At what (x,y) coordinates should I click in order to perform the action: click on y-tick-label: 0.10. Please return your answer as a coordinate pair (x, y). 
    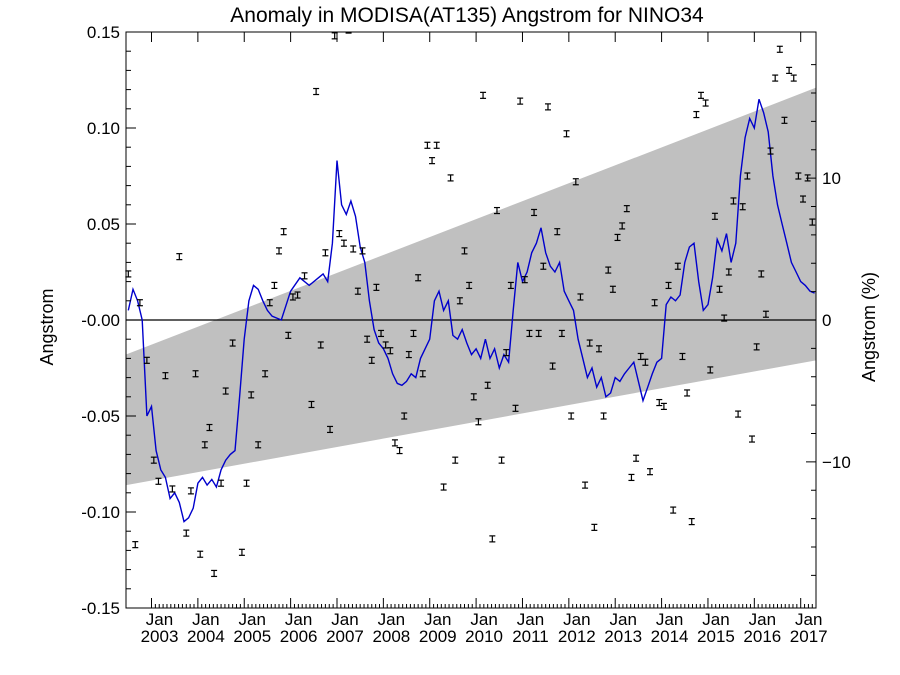
    Looking at the image, I should click on (103, 128).